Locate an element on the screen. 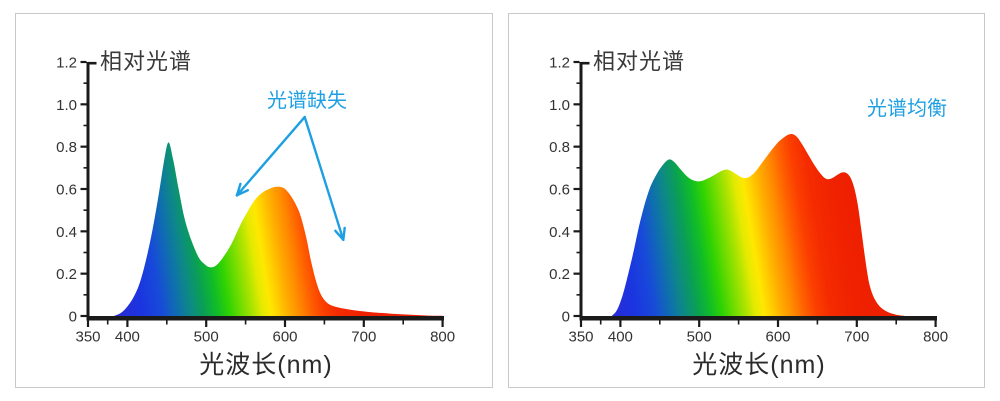 This screenshot has height=401, width=1000. annotation-spectrum-balanced: 光谱均衡 is located at coordinates (907, 109).